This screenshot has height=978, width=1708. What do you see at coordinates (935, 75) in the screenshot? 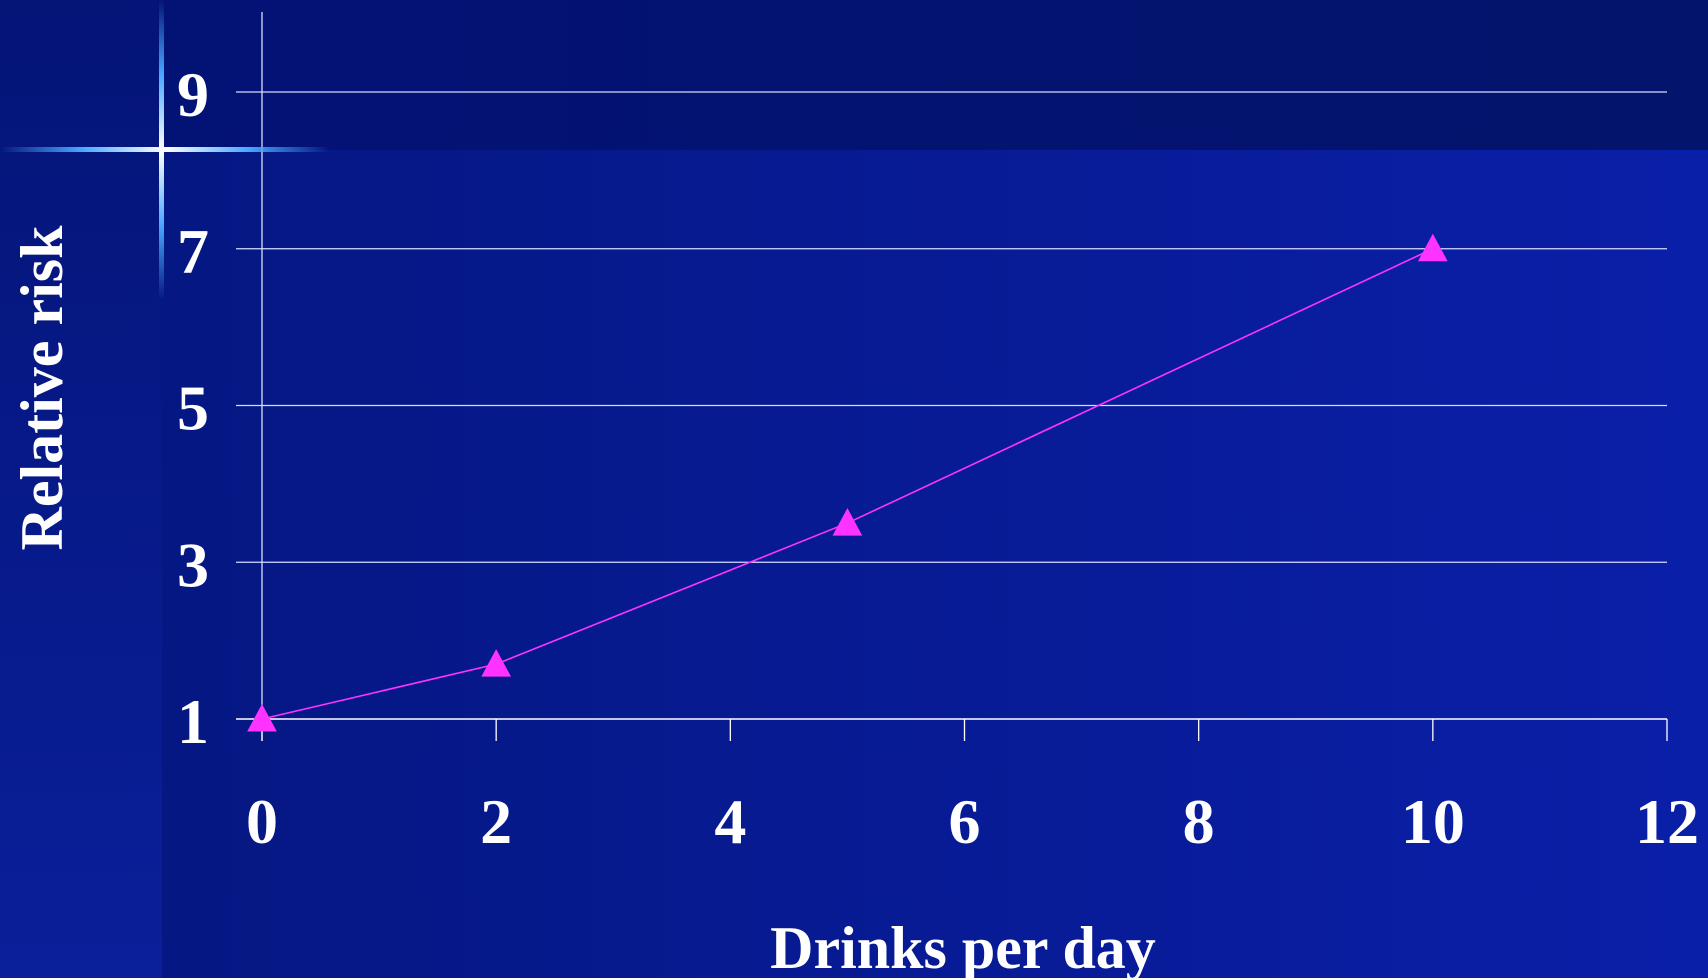
I see `top-band-background` at bounding box center [935, 75].